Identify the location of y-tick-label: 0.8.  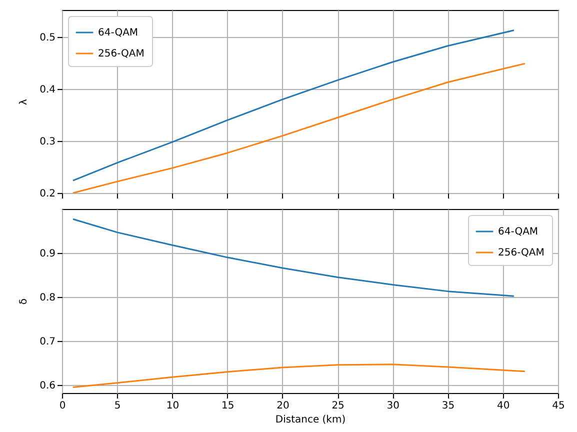
(48, 298).